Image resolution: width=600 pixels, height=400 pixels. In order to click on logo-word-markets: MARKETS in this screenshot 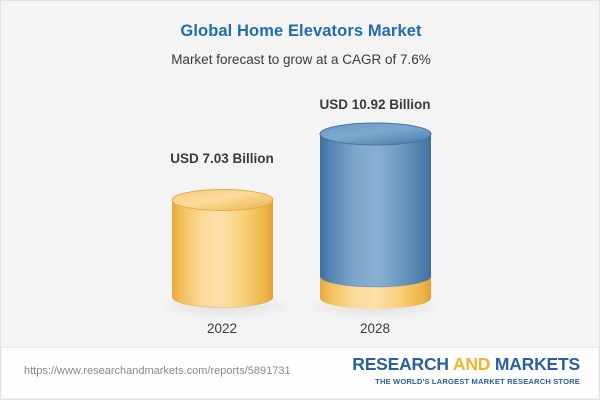, I will do `click(535, 364)`.